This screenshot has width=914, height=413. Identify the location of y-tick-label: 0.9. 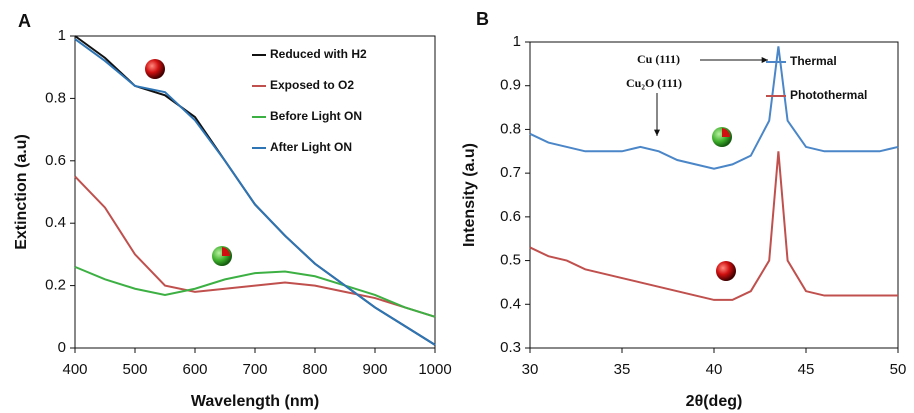
(510, 85).